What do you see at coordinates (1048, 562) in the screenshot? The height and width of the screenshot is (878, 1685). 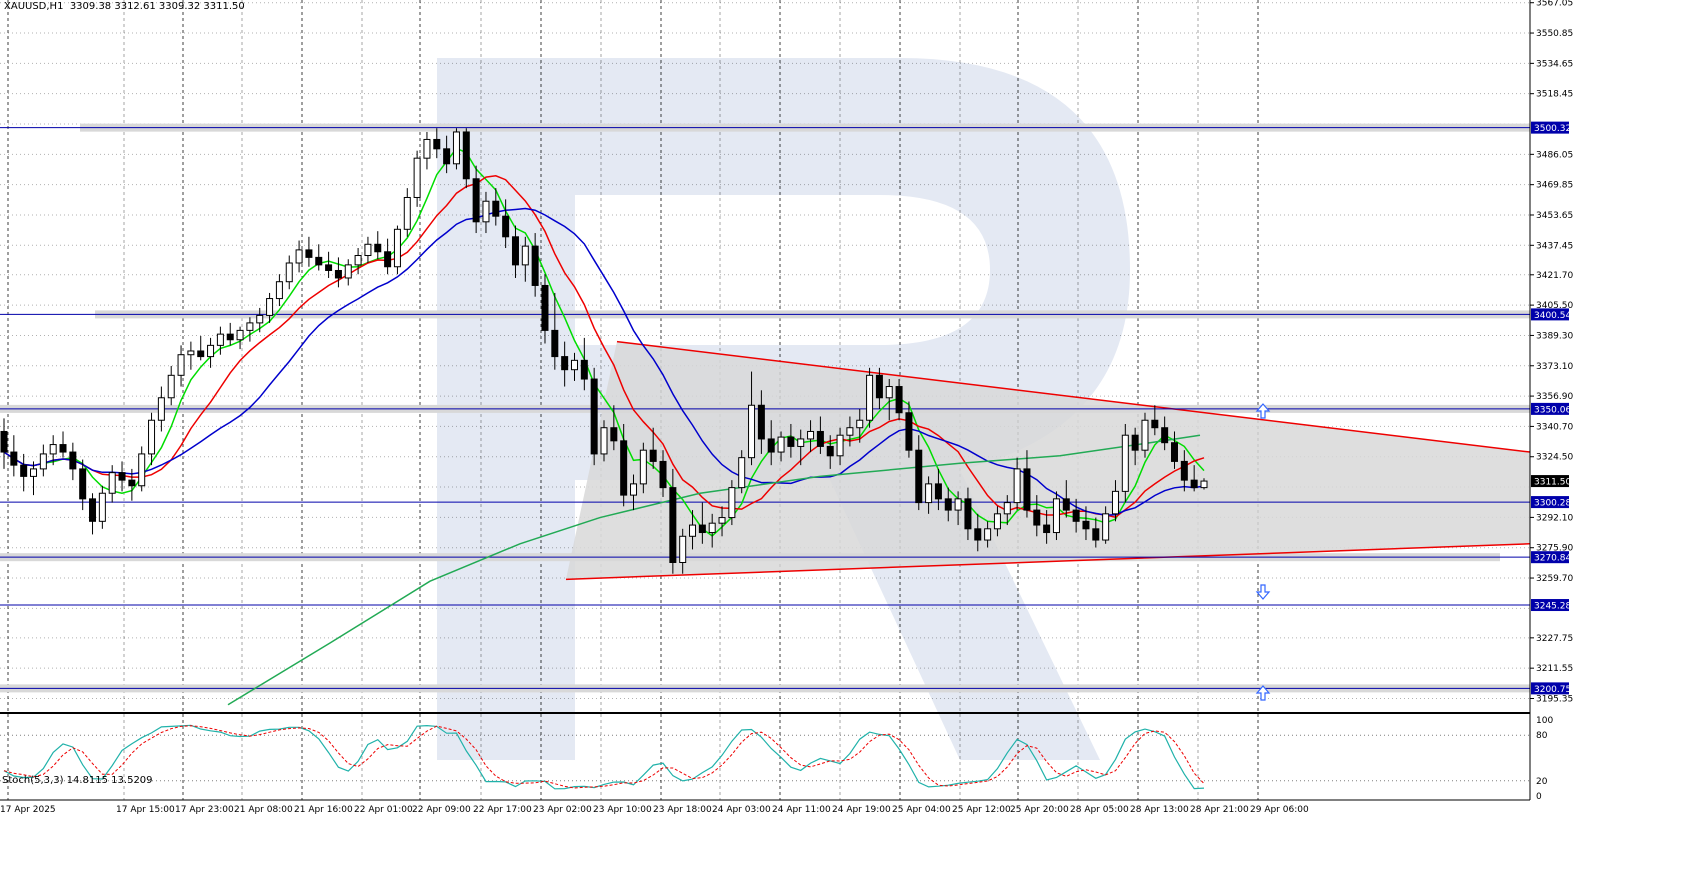 I see `lower-trendline` at bounding box center [1048, 562].